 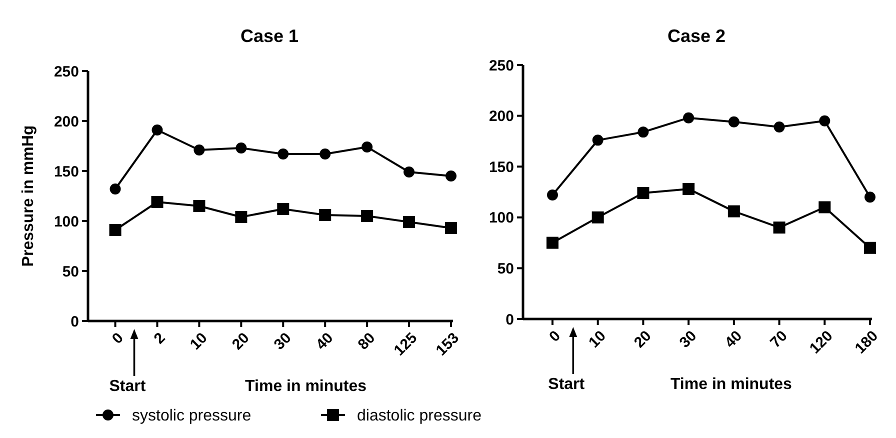 What do you see at coordinates (419, 416) in the screenshot?
I see `legend-label: diastolic pressure` at bounding box center [419, 416].